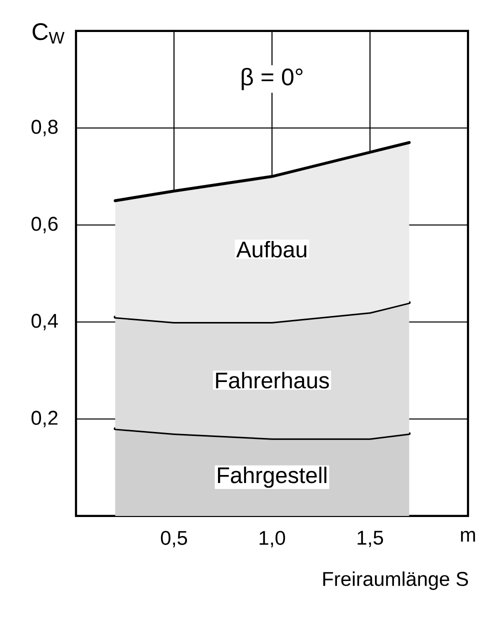 The image size is (484, 617). What do you see at coordinates (272, 477) in the screenshot?
I see `series-label: Fahrgestell` at bounding box center [272, 477].